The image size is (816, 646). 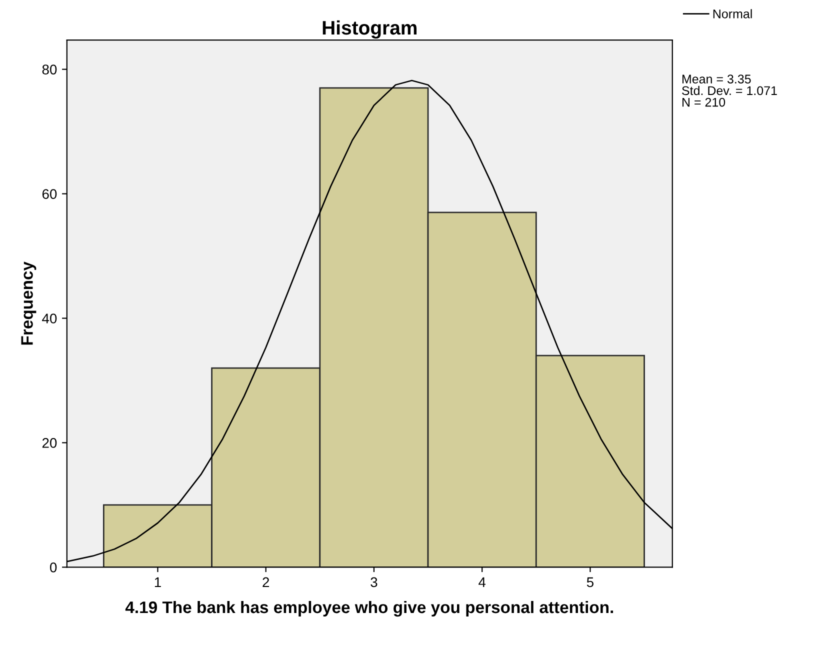 I want to click on y-tick-label: 0, so click(x=53, y=567).